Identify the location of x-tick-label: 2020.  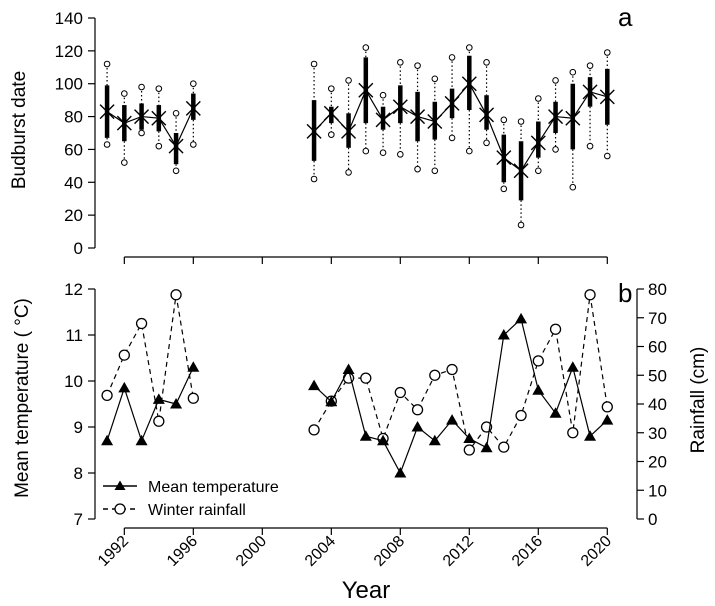
(596, 551).